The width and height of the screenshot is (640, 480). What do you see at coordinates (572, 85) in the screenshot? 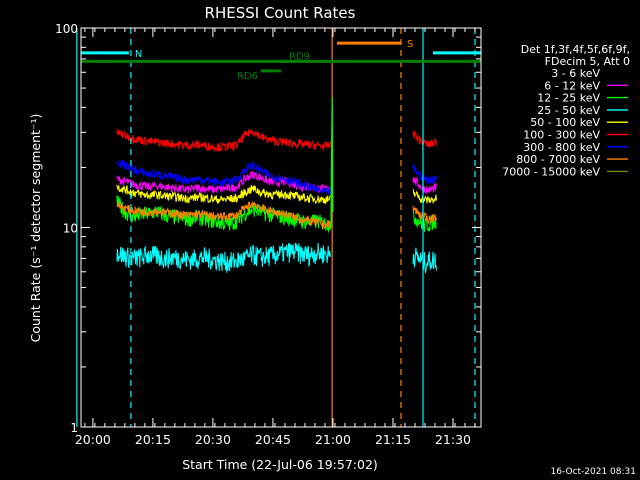
I see `legend-label-1: 6 - 12 keV` at bounding box center [572, 85].